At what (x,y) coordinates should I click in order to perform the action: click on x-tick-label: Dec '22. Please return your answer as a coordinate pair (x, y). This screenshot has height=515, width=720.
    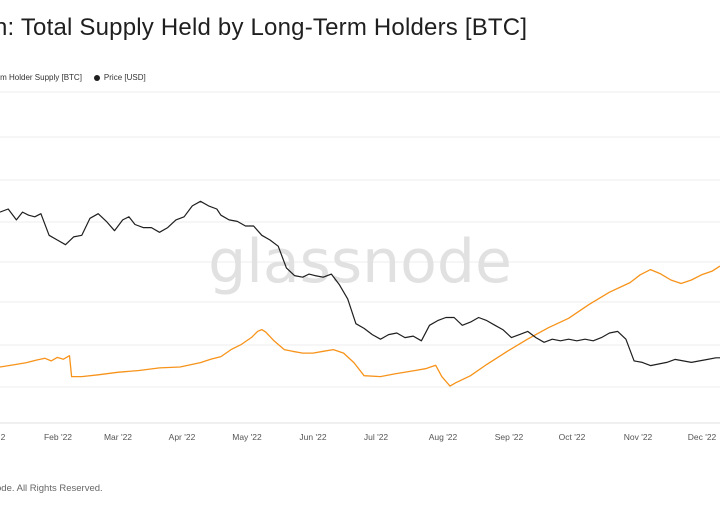
    Looking at the image, I should click on (702, 437).